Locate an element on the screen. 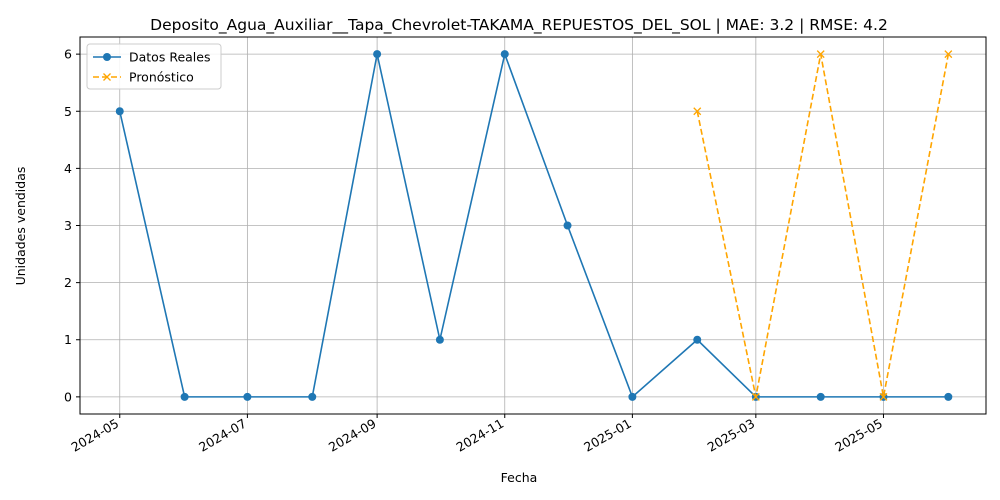 The image size is (1000, 500). y-tick-label: 1 is located at coordinates (68, 339).